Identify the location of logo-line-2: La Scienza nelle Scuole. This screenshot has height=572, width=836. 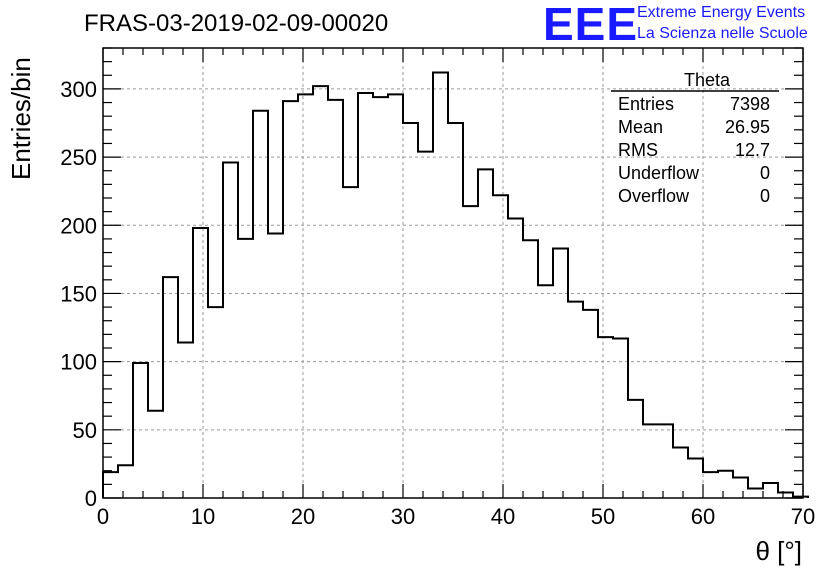
(722, 33).